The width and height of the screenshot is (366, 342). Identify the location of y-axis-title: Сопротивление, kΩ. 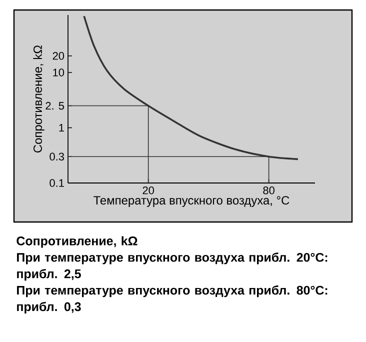
(38, 98).